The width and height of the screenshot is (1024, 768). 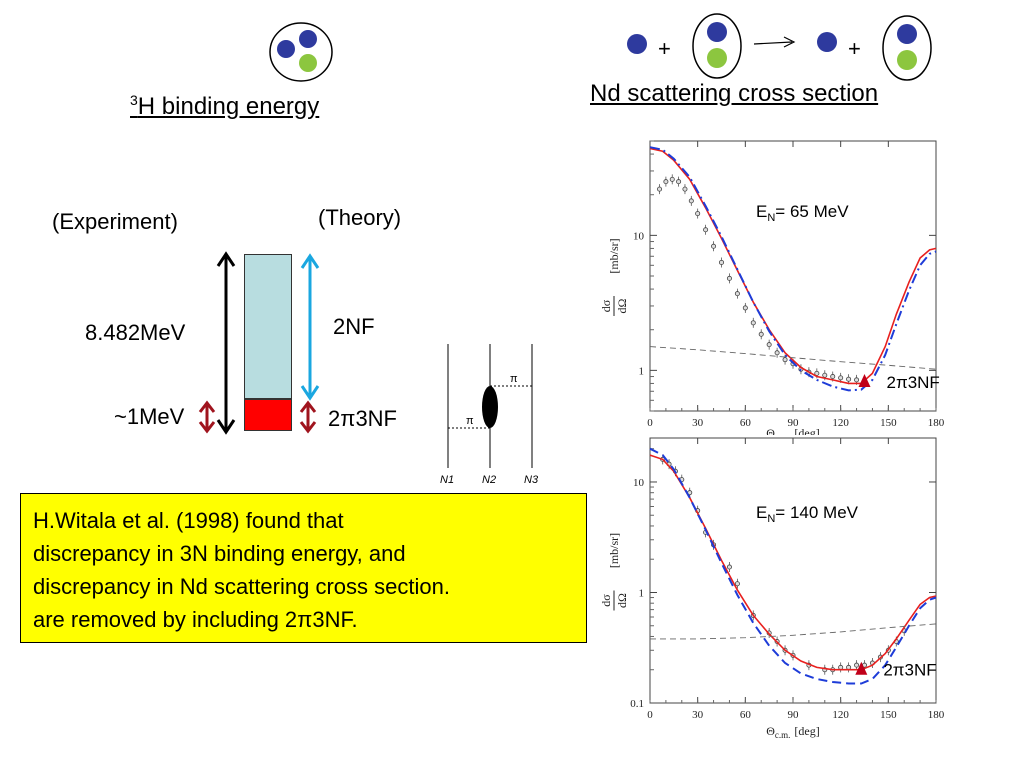 What do you see at coordinates (606, 600) in the screenshot?
I see `y-label-numerator: dσ` at bounding box center [606, 600].